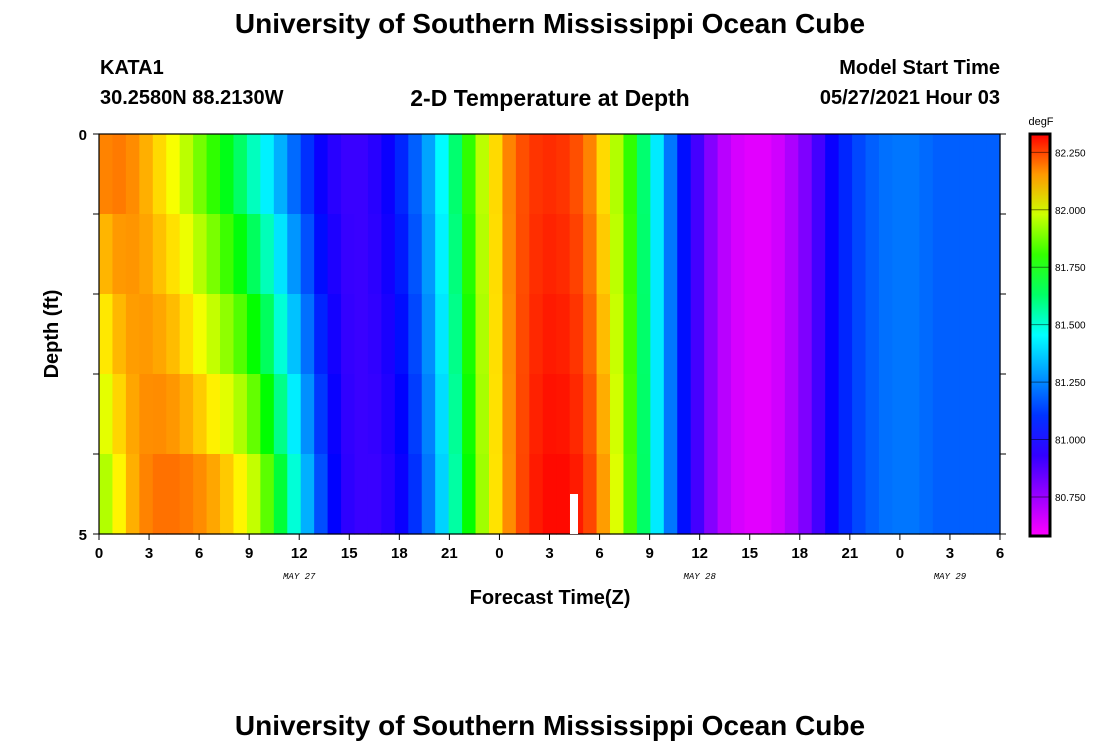 This screenshot has height=750, width=1100. Describe the element at coordinates (1070, 383) in the screenshot. I see `colorbar-tick-label: 81.250` at that location.